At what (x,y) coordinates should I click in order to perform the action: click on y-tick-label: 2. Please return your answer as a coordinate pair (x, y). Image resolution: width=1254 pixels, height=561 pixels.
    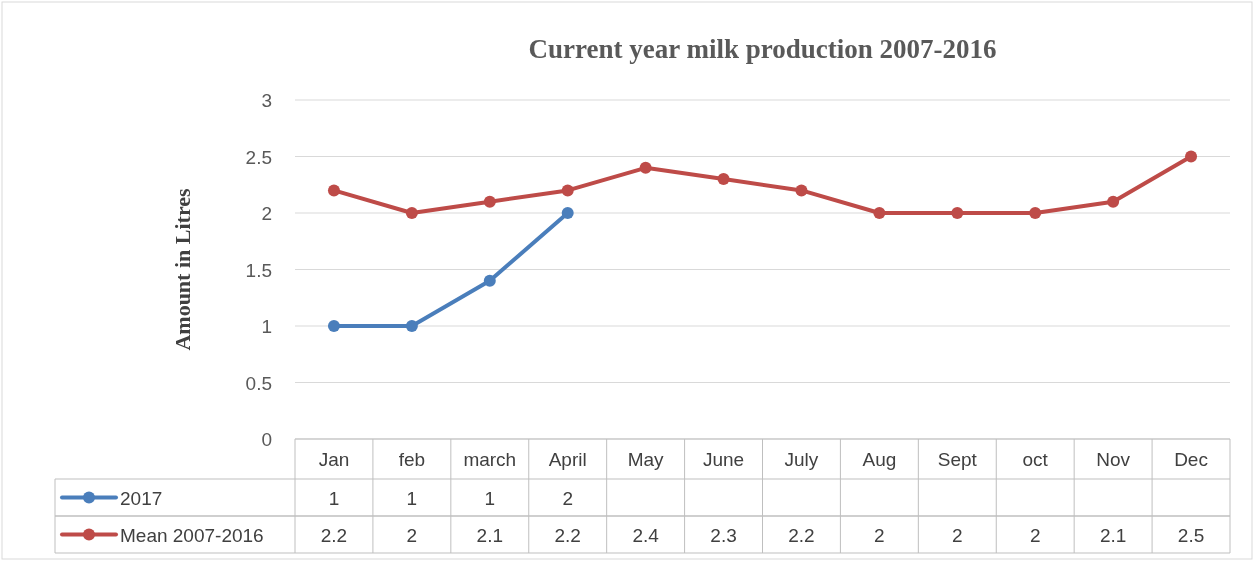
    Looking at the image, I should click on (266, 213).